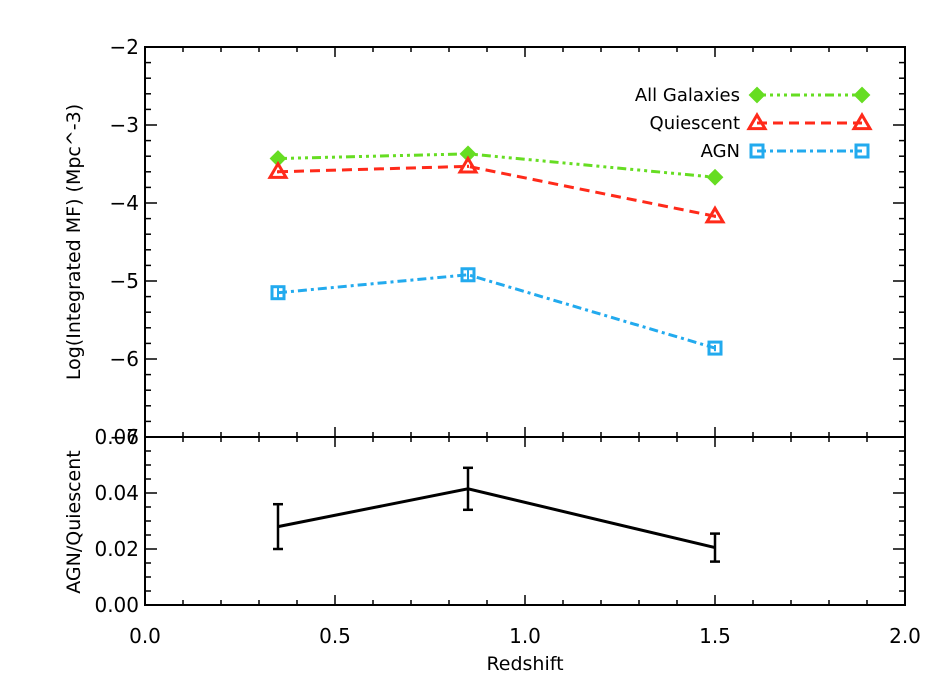 The image size is (950, 700). I want to click on bottom-y-tick-label: 0.04, so click(116, 493).